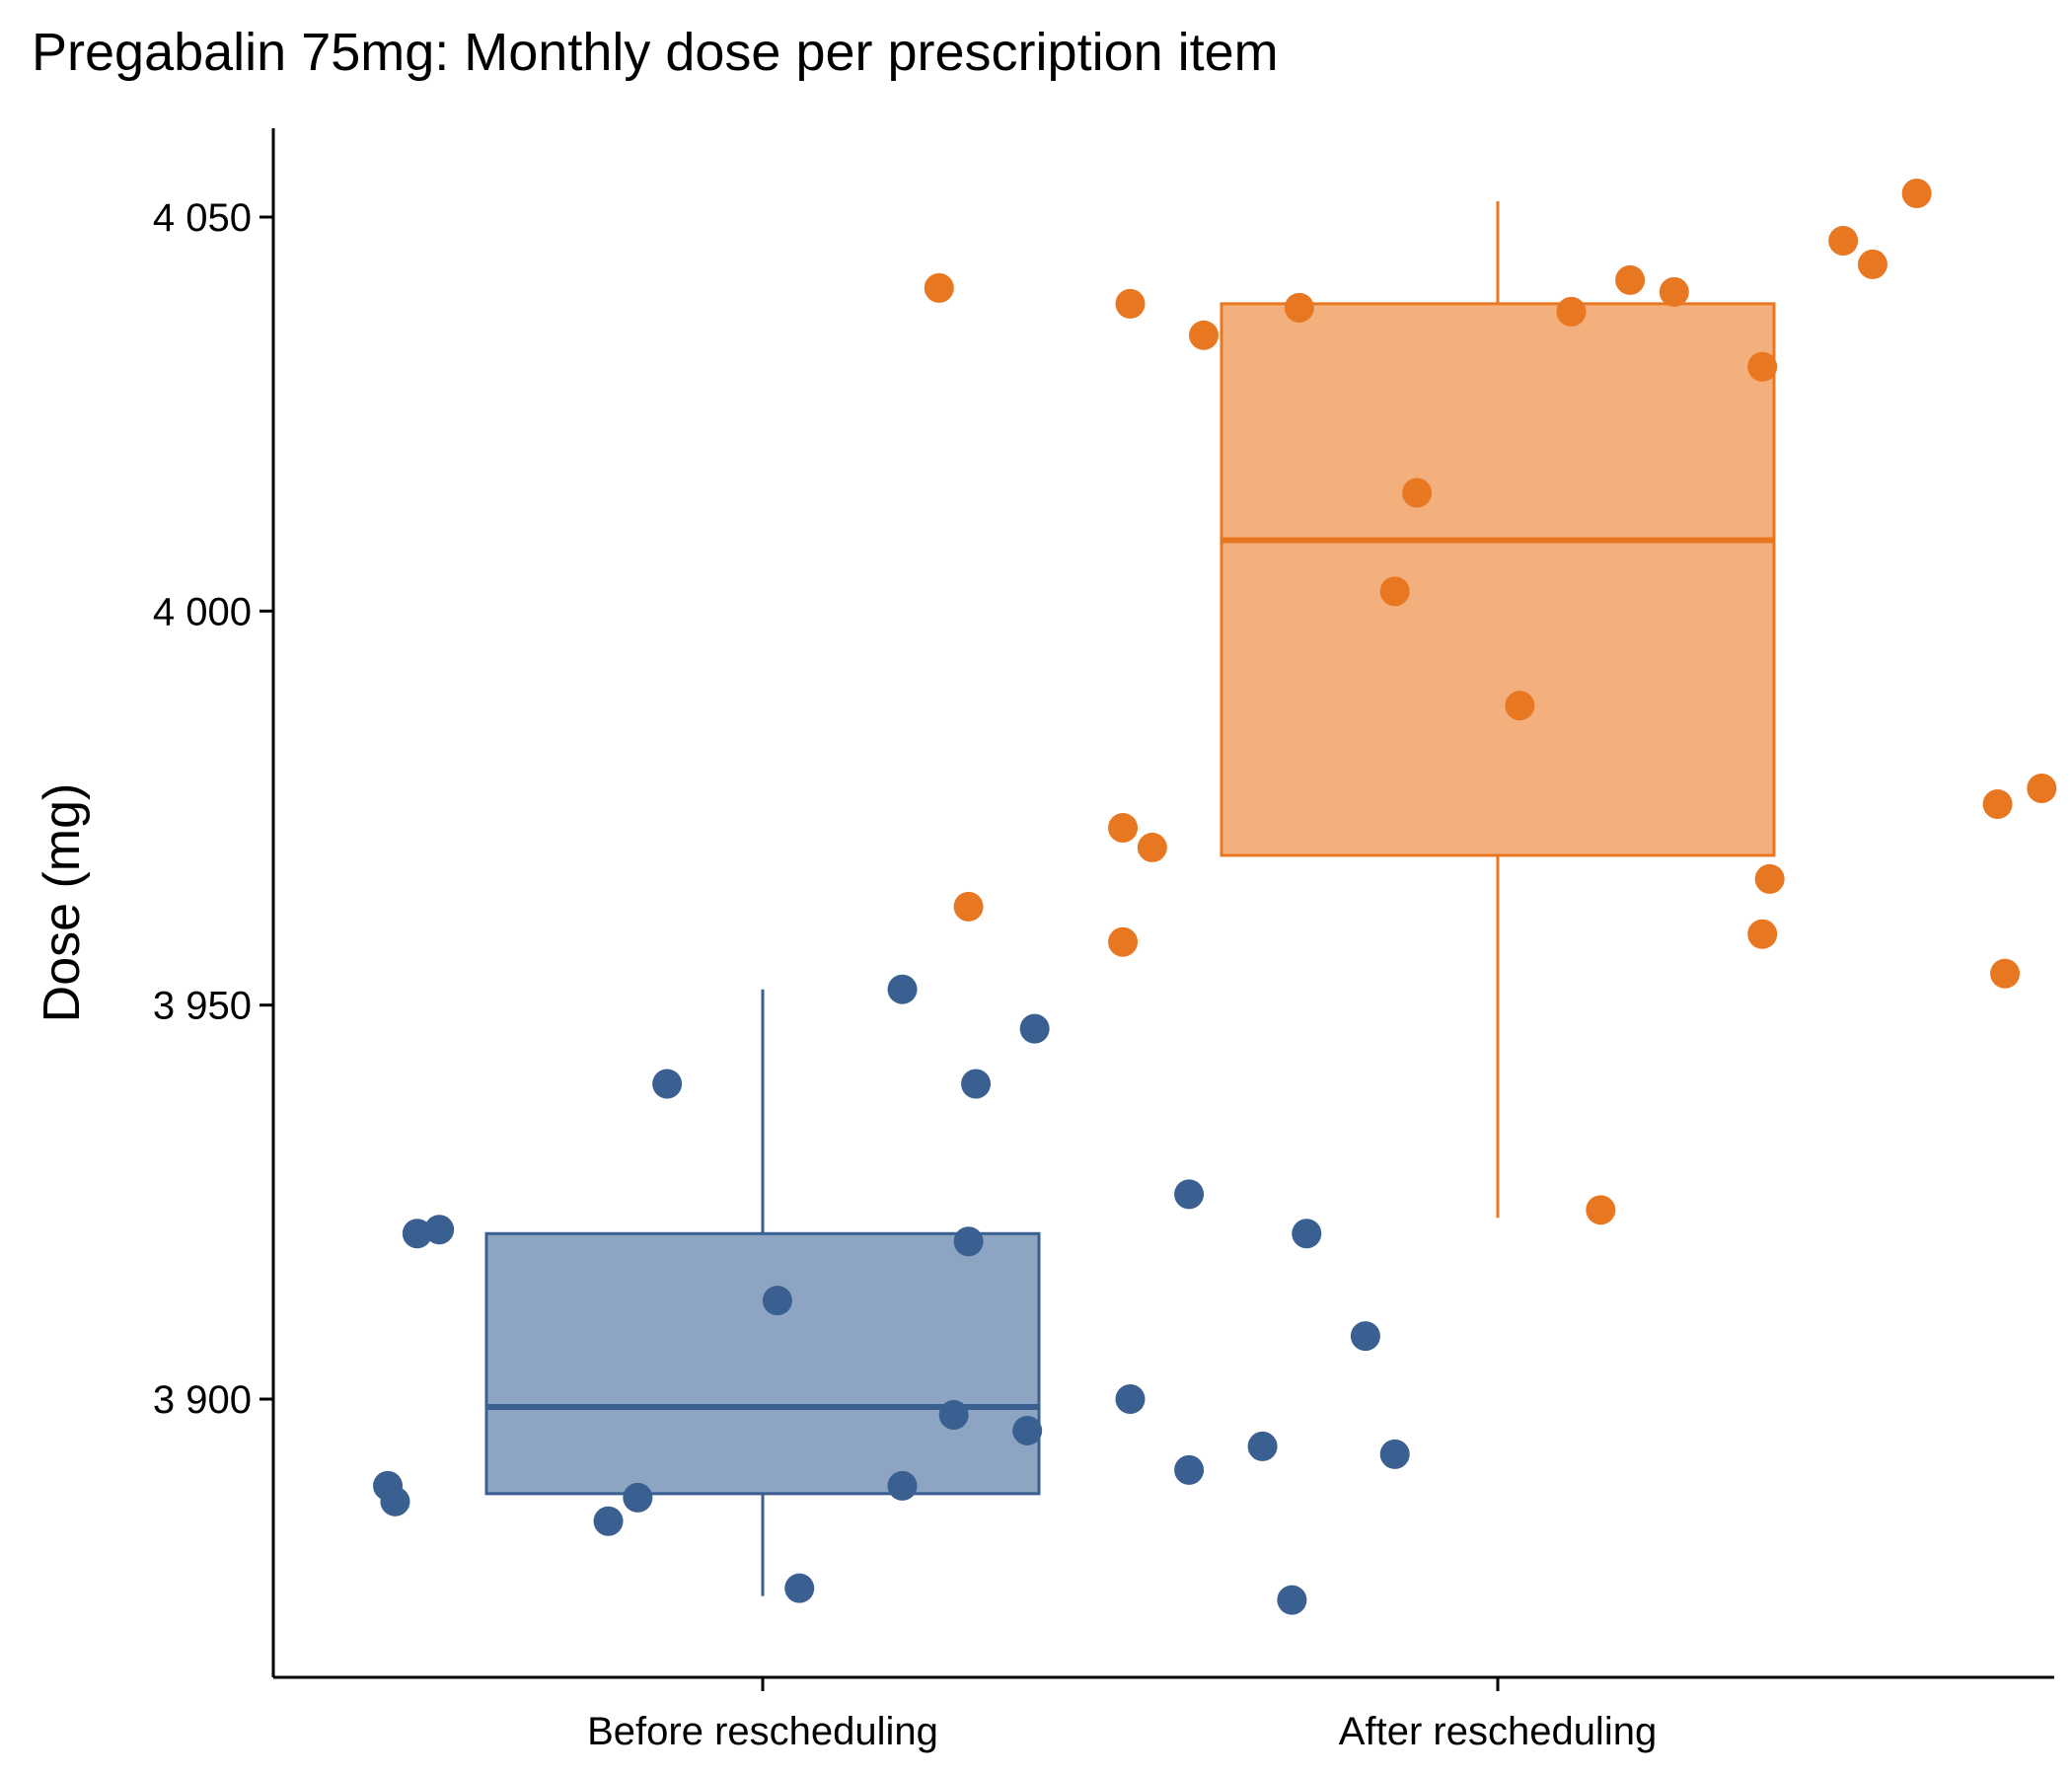 This screenshot has height=1776, width=2072. What do you see at coordinates (203, 1400) in the screenshot?
I see `y-tick-label: 3 900` at bounding box center [203, 1400].